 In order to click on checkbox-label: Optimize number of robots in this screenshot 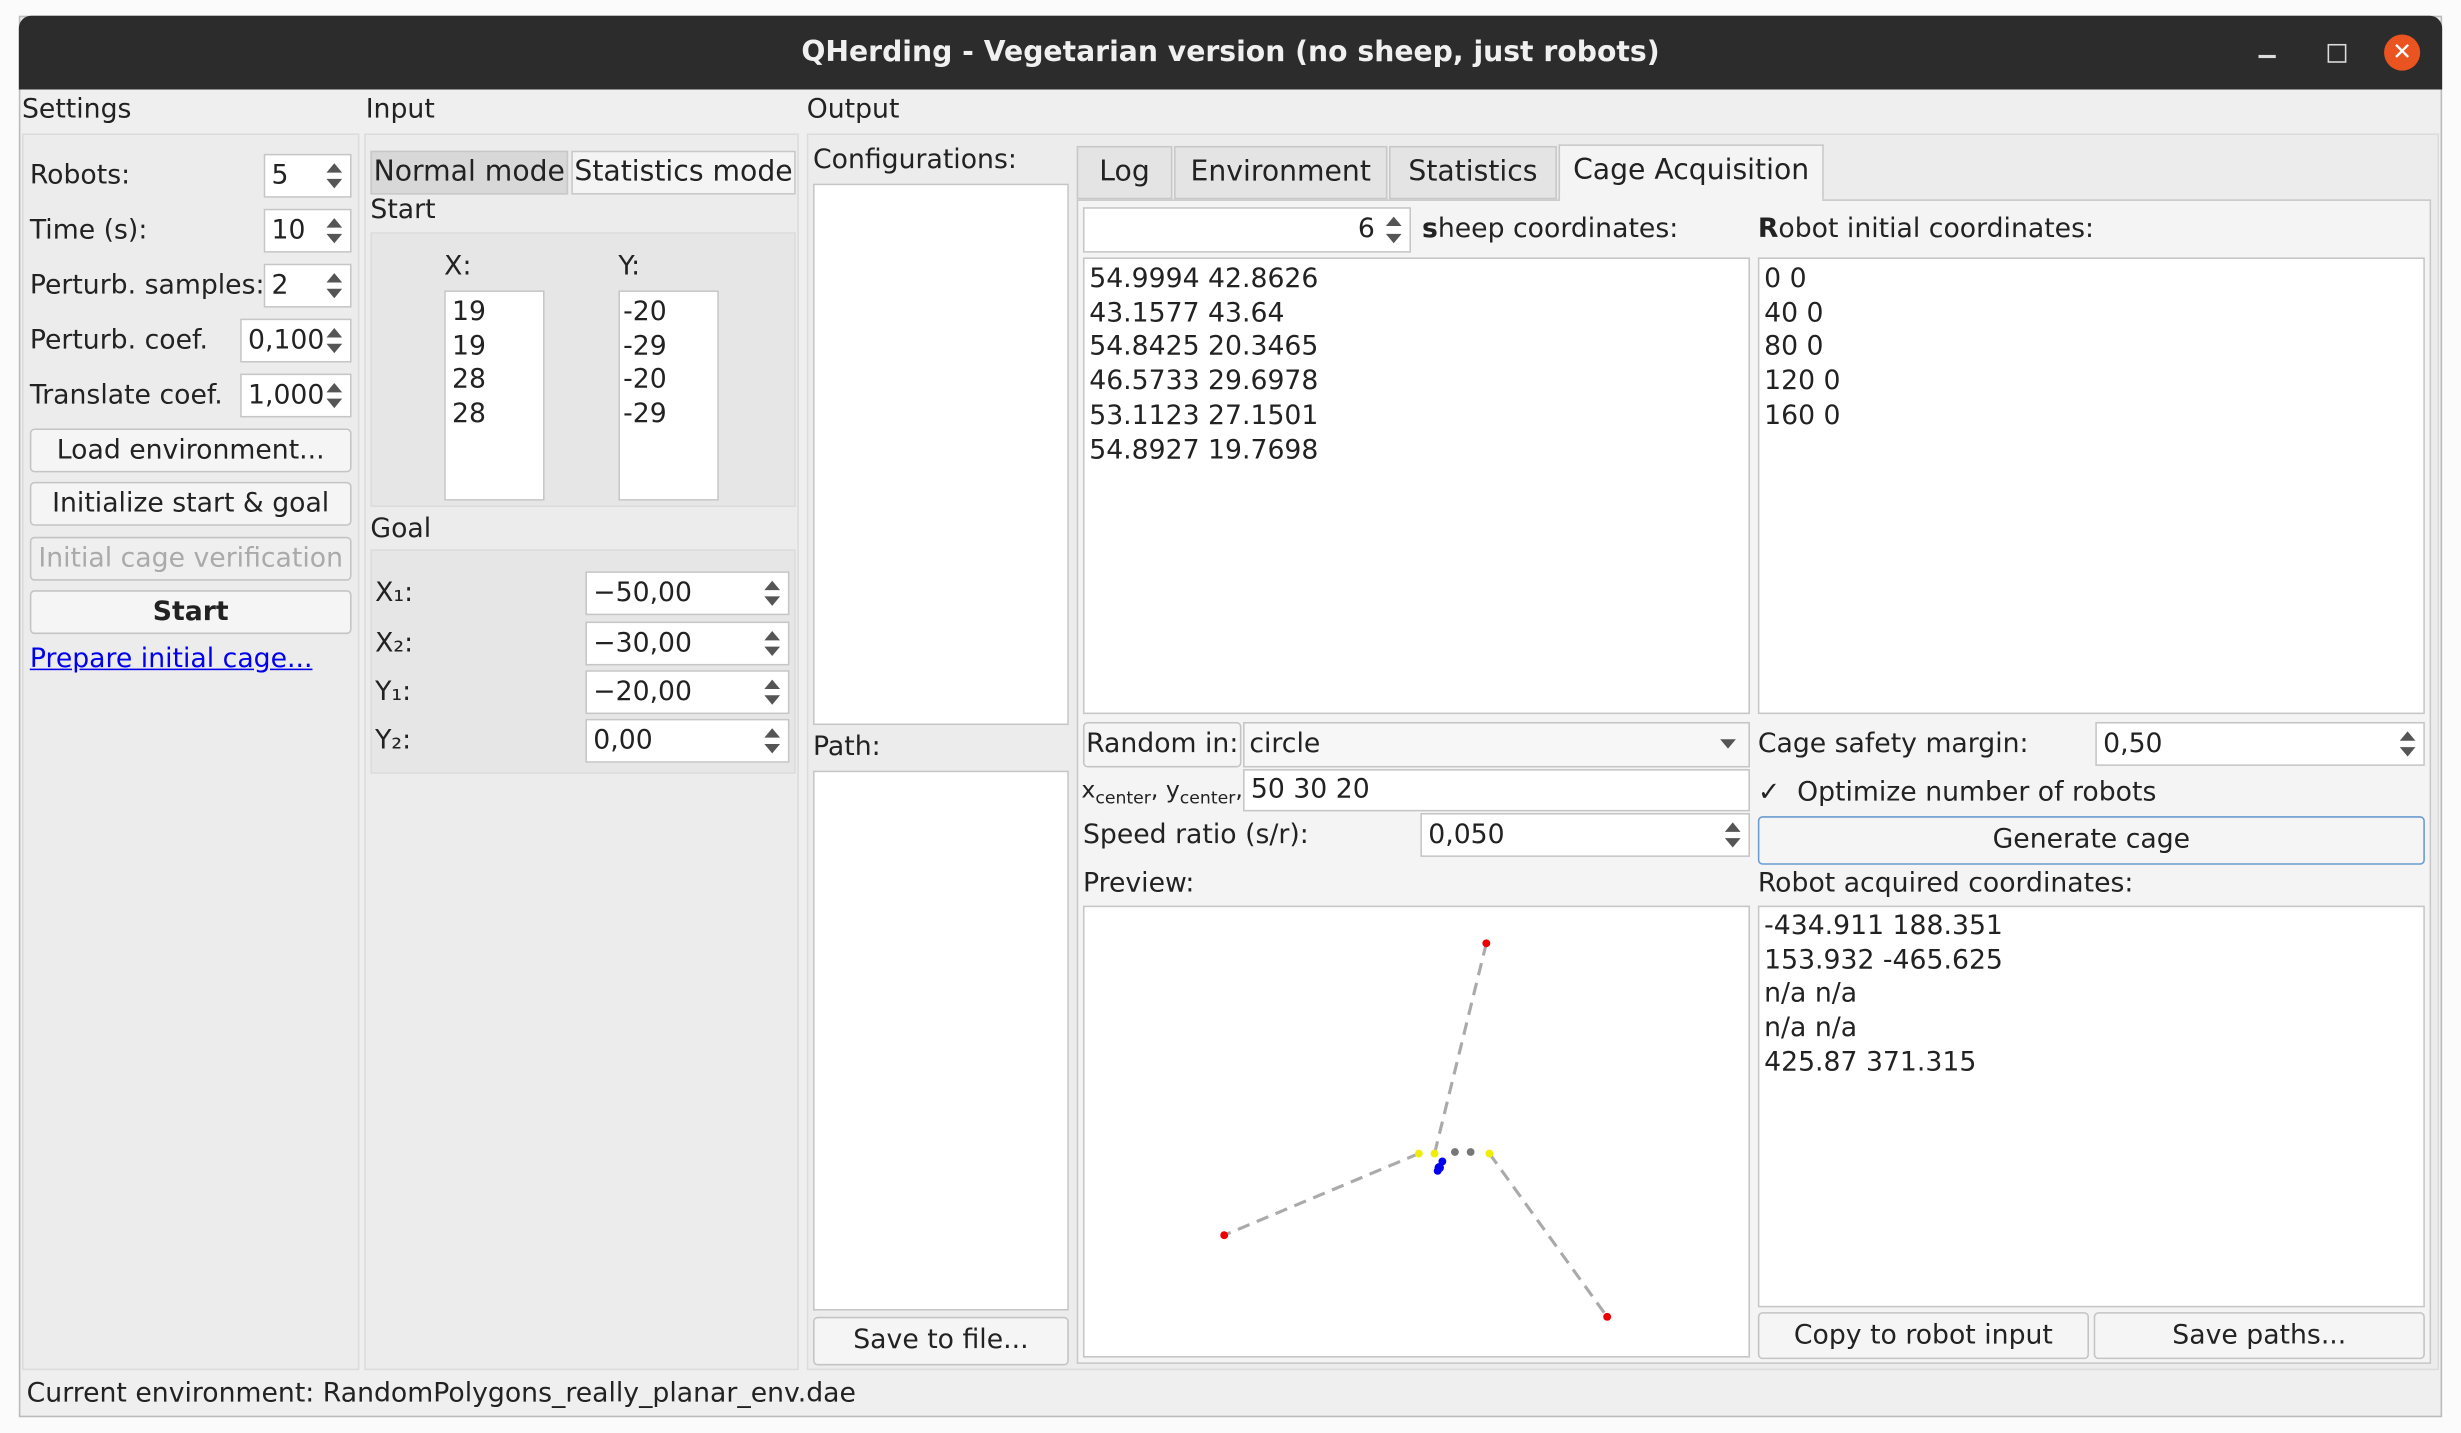, I will do `click(1977, 792)`.